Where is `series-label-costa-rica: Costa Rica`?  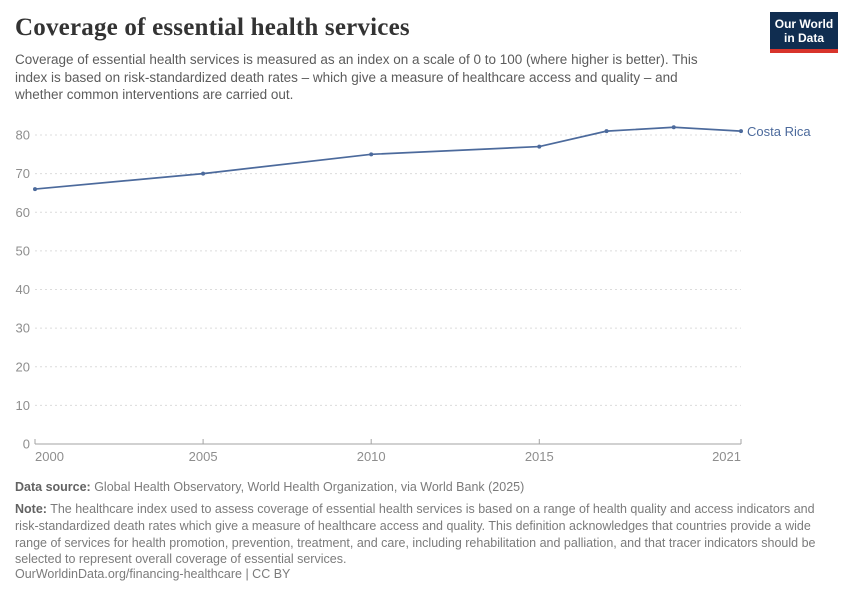 series-label-costa-rica: Costa Rica is located at coordinates (779, 131).